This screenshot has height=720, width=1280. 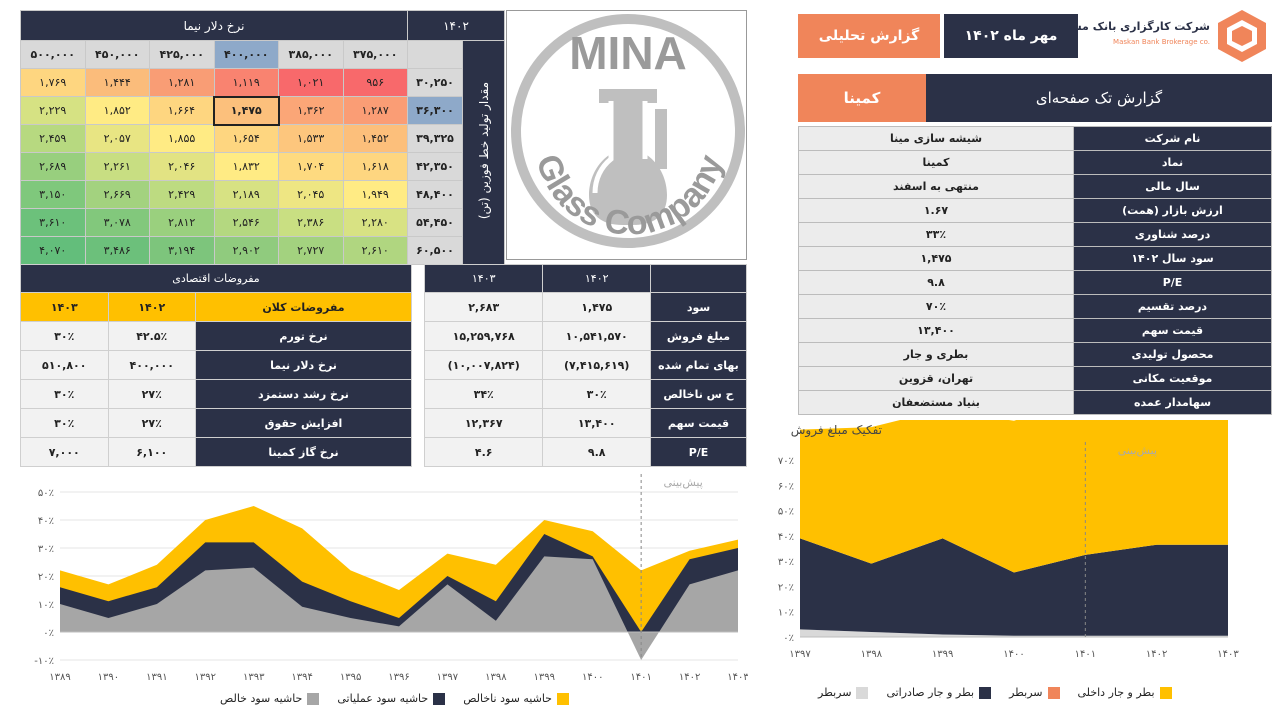 What do you see at coordinates (596, 452) in the screenshot?
I see `profit-value-y1: ۹.۸` at bounding box center [596, 452].